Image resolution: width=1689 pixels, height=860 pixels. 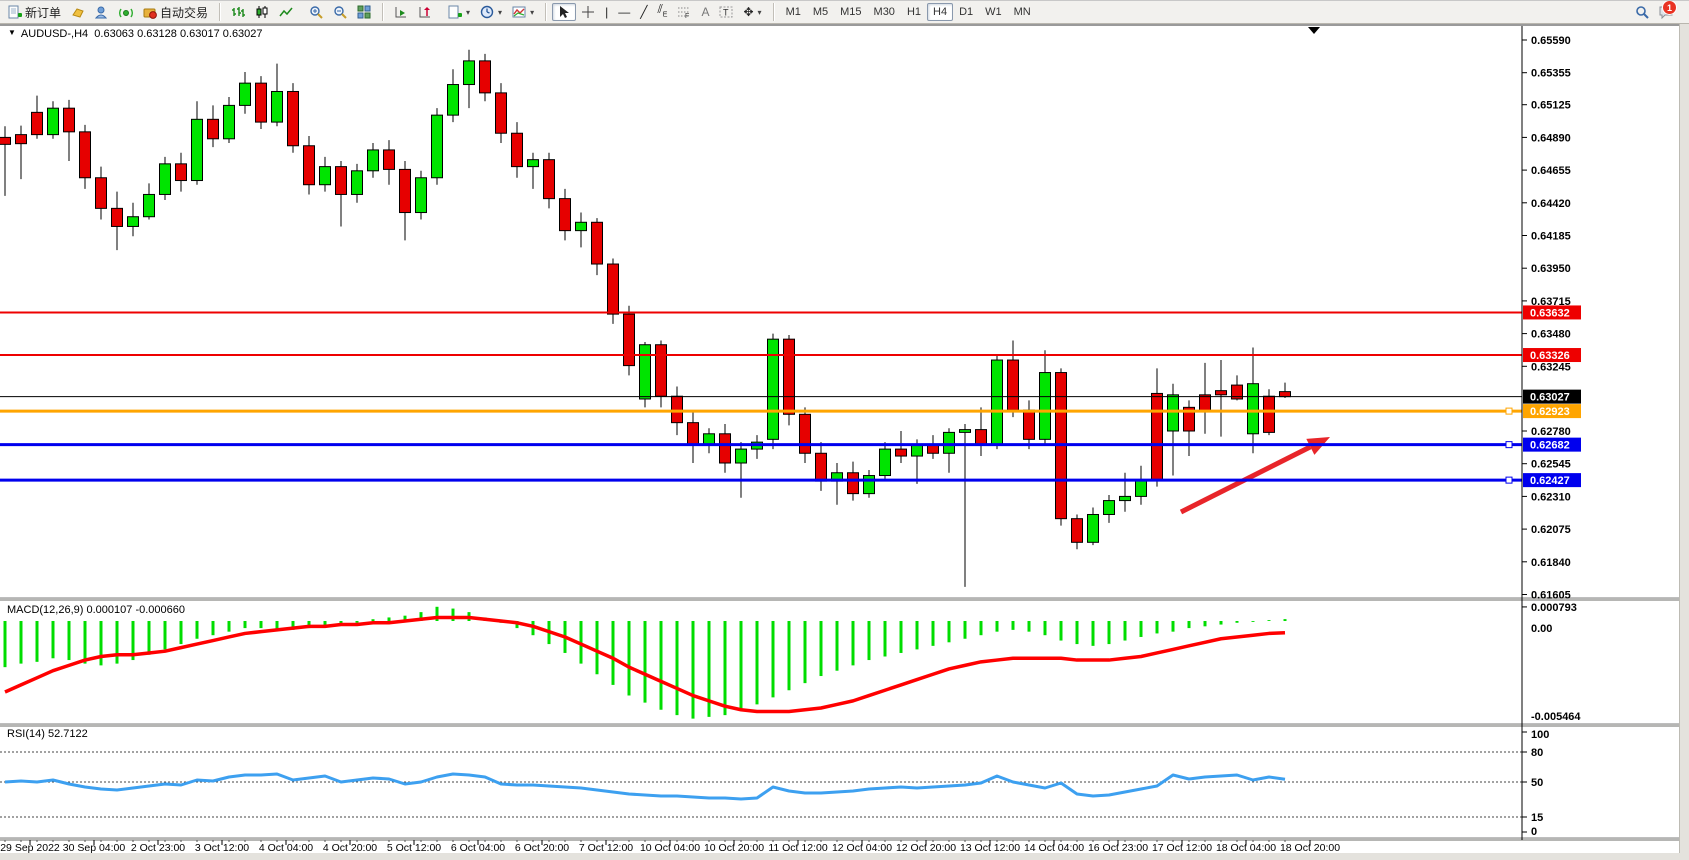 What do you see at coordinates (519, 12) in the screenshot?
I see `indicators-icon` at bounding box center [519, 12].